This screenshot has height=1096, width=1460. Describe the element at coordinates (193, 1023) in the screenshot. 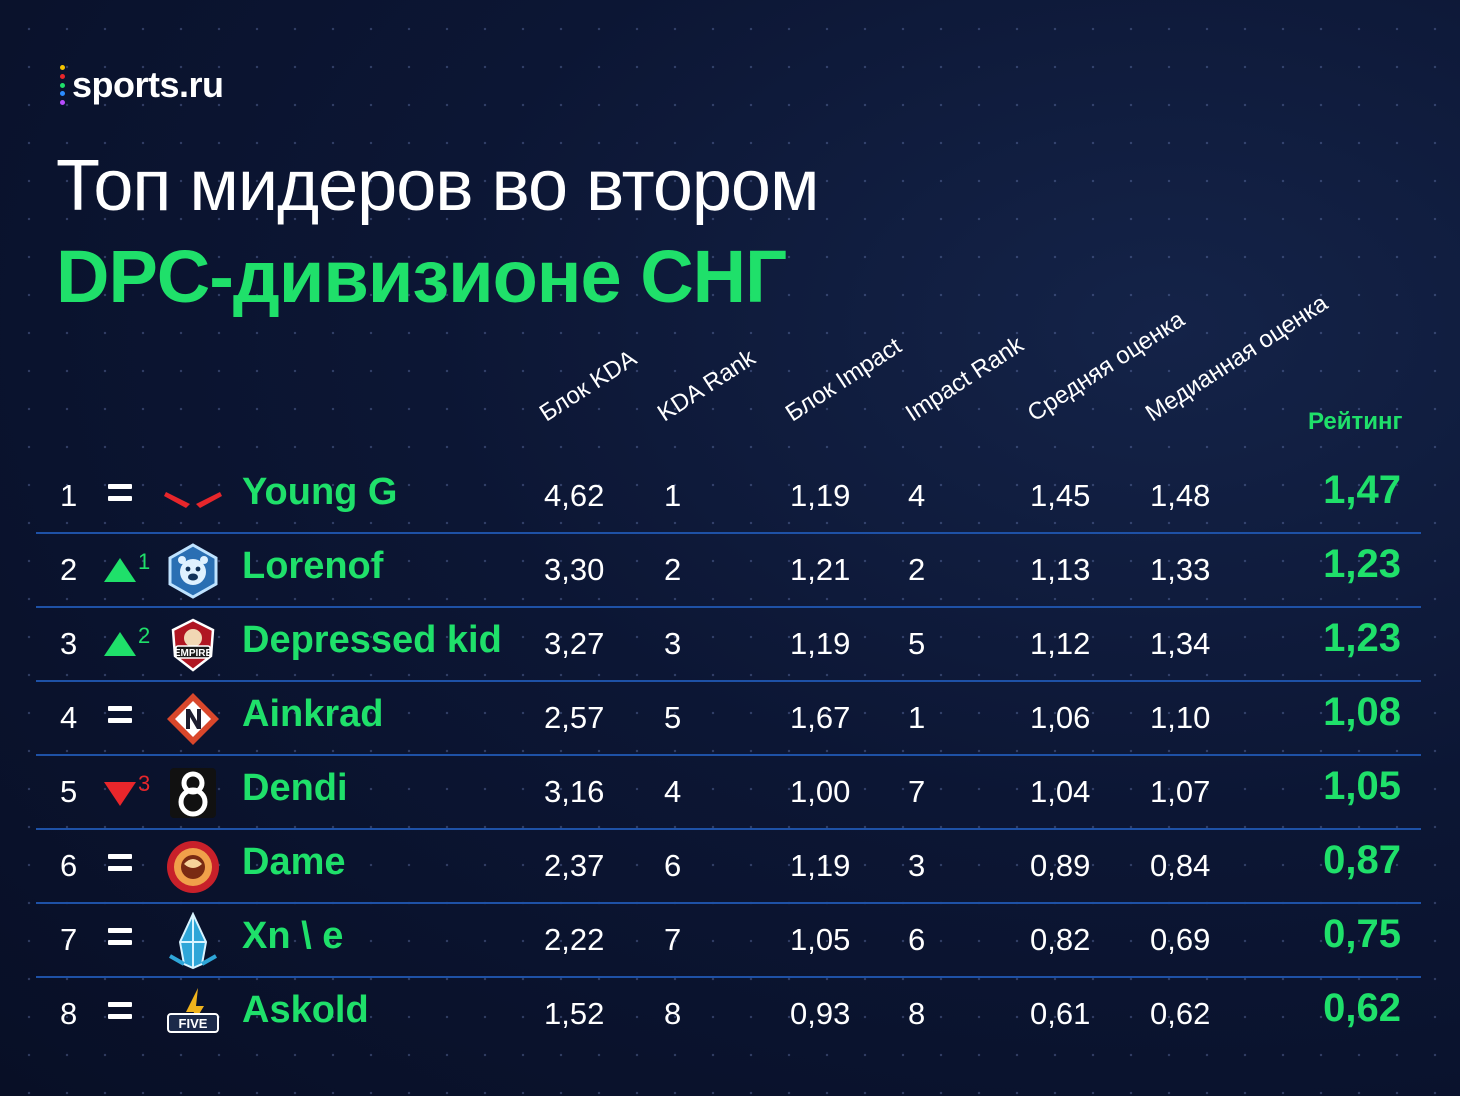

I see `svg-text: FIVE` at that location.